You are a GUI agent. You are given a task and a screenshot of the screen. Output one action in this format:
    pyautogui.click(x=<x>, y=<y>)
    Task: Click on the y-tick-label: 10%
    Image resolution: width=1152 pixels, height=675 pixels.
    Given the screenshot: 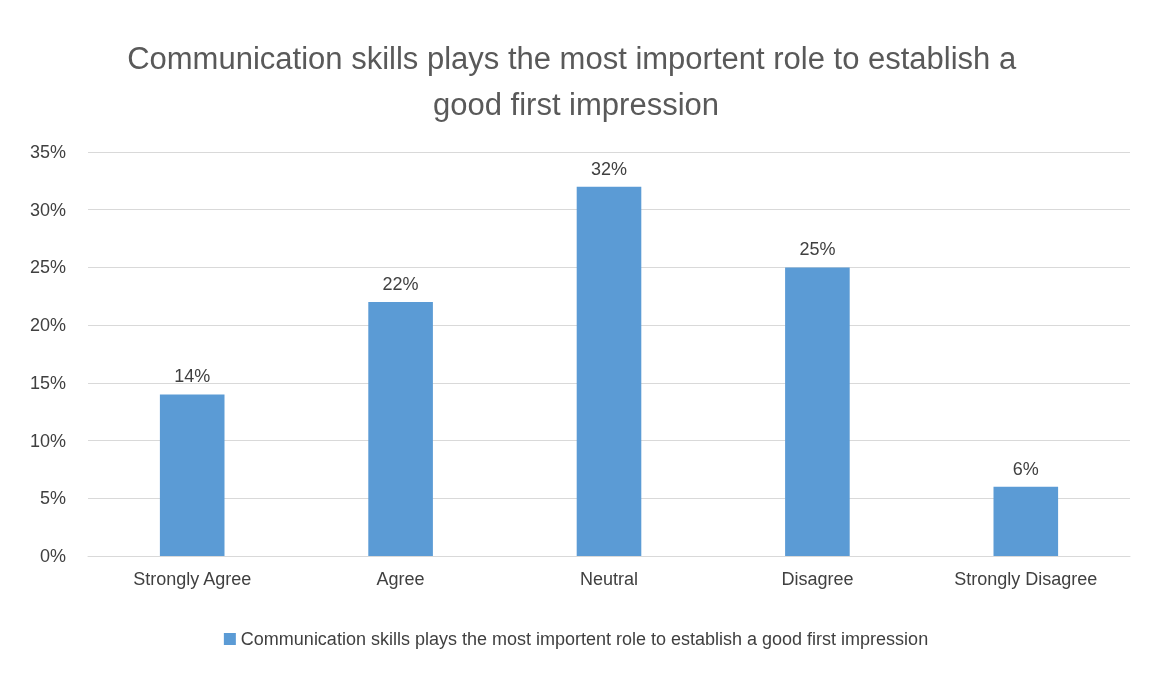 What is the action you would take?
    pyautogui.click(x=47, y=440)
    